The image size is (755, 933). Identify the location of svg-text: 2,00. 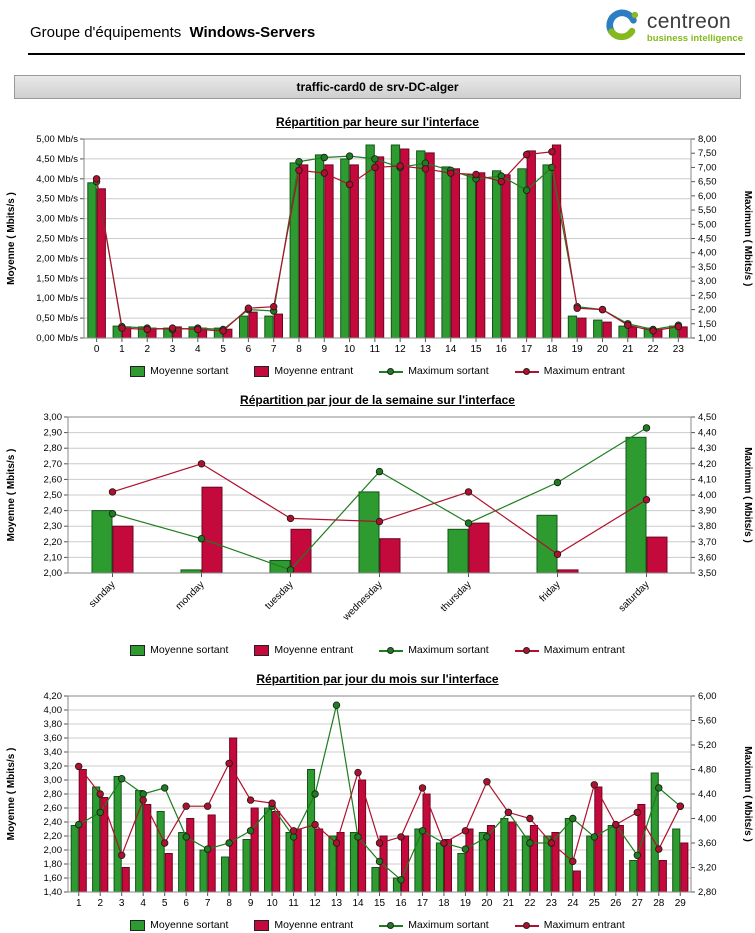
(53, 850).